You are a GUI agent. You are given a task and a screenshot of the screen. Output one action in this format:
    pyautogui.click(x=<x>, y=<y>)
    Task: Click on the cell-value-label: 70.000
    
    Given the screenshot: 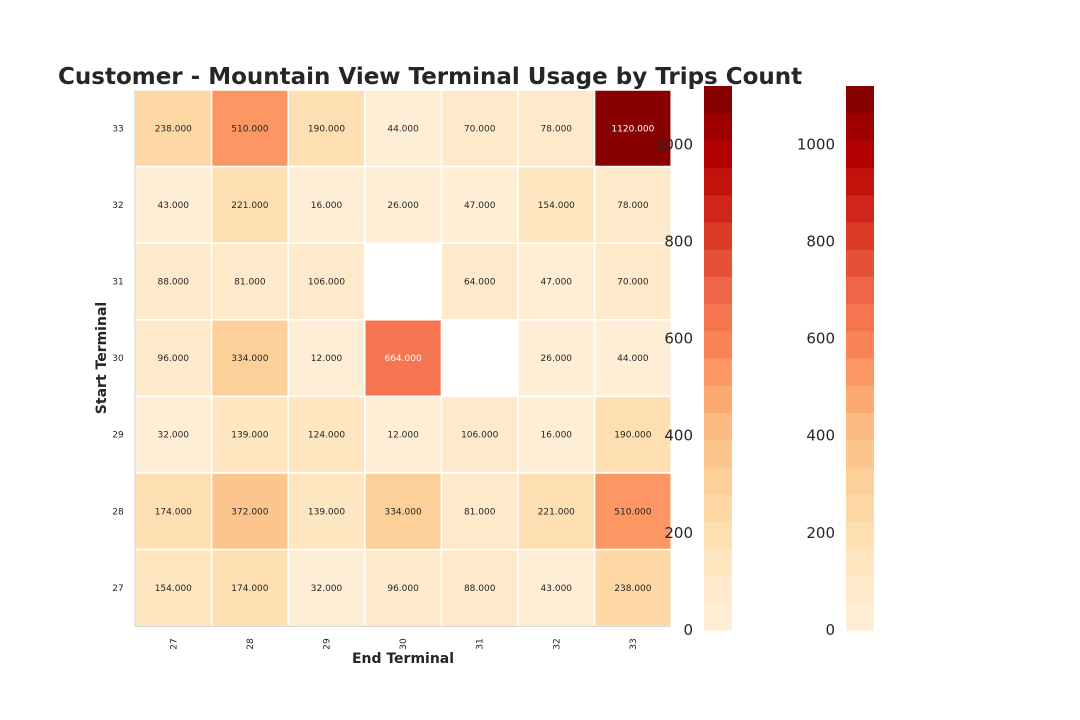 What is the action you would take?
    pyautogui.click(x=480, y=129)
    